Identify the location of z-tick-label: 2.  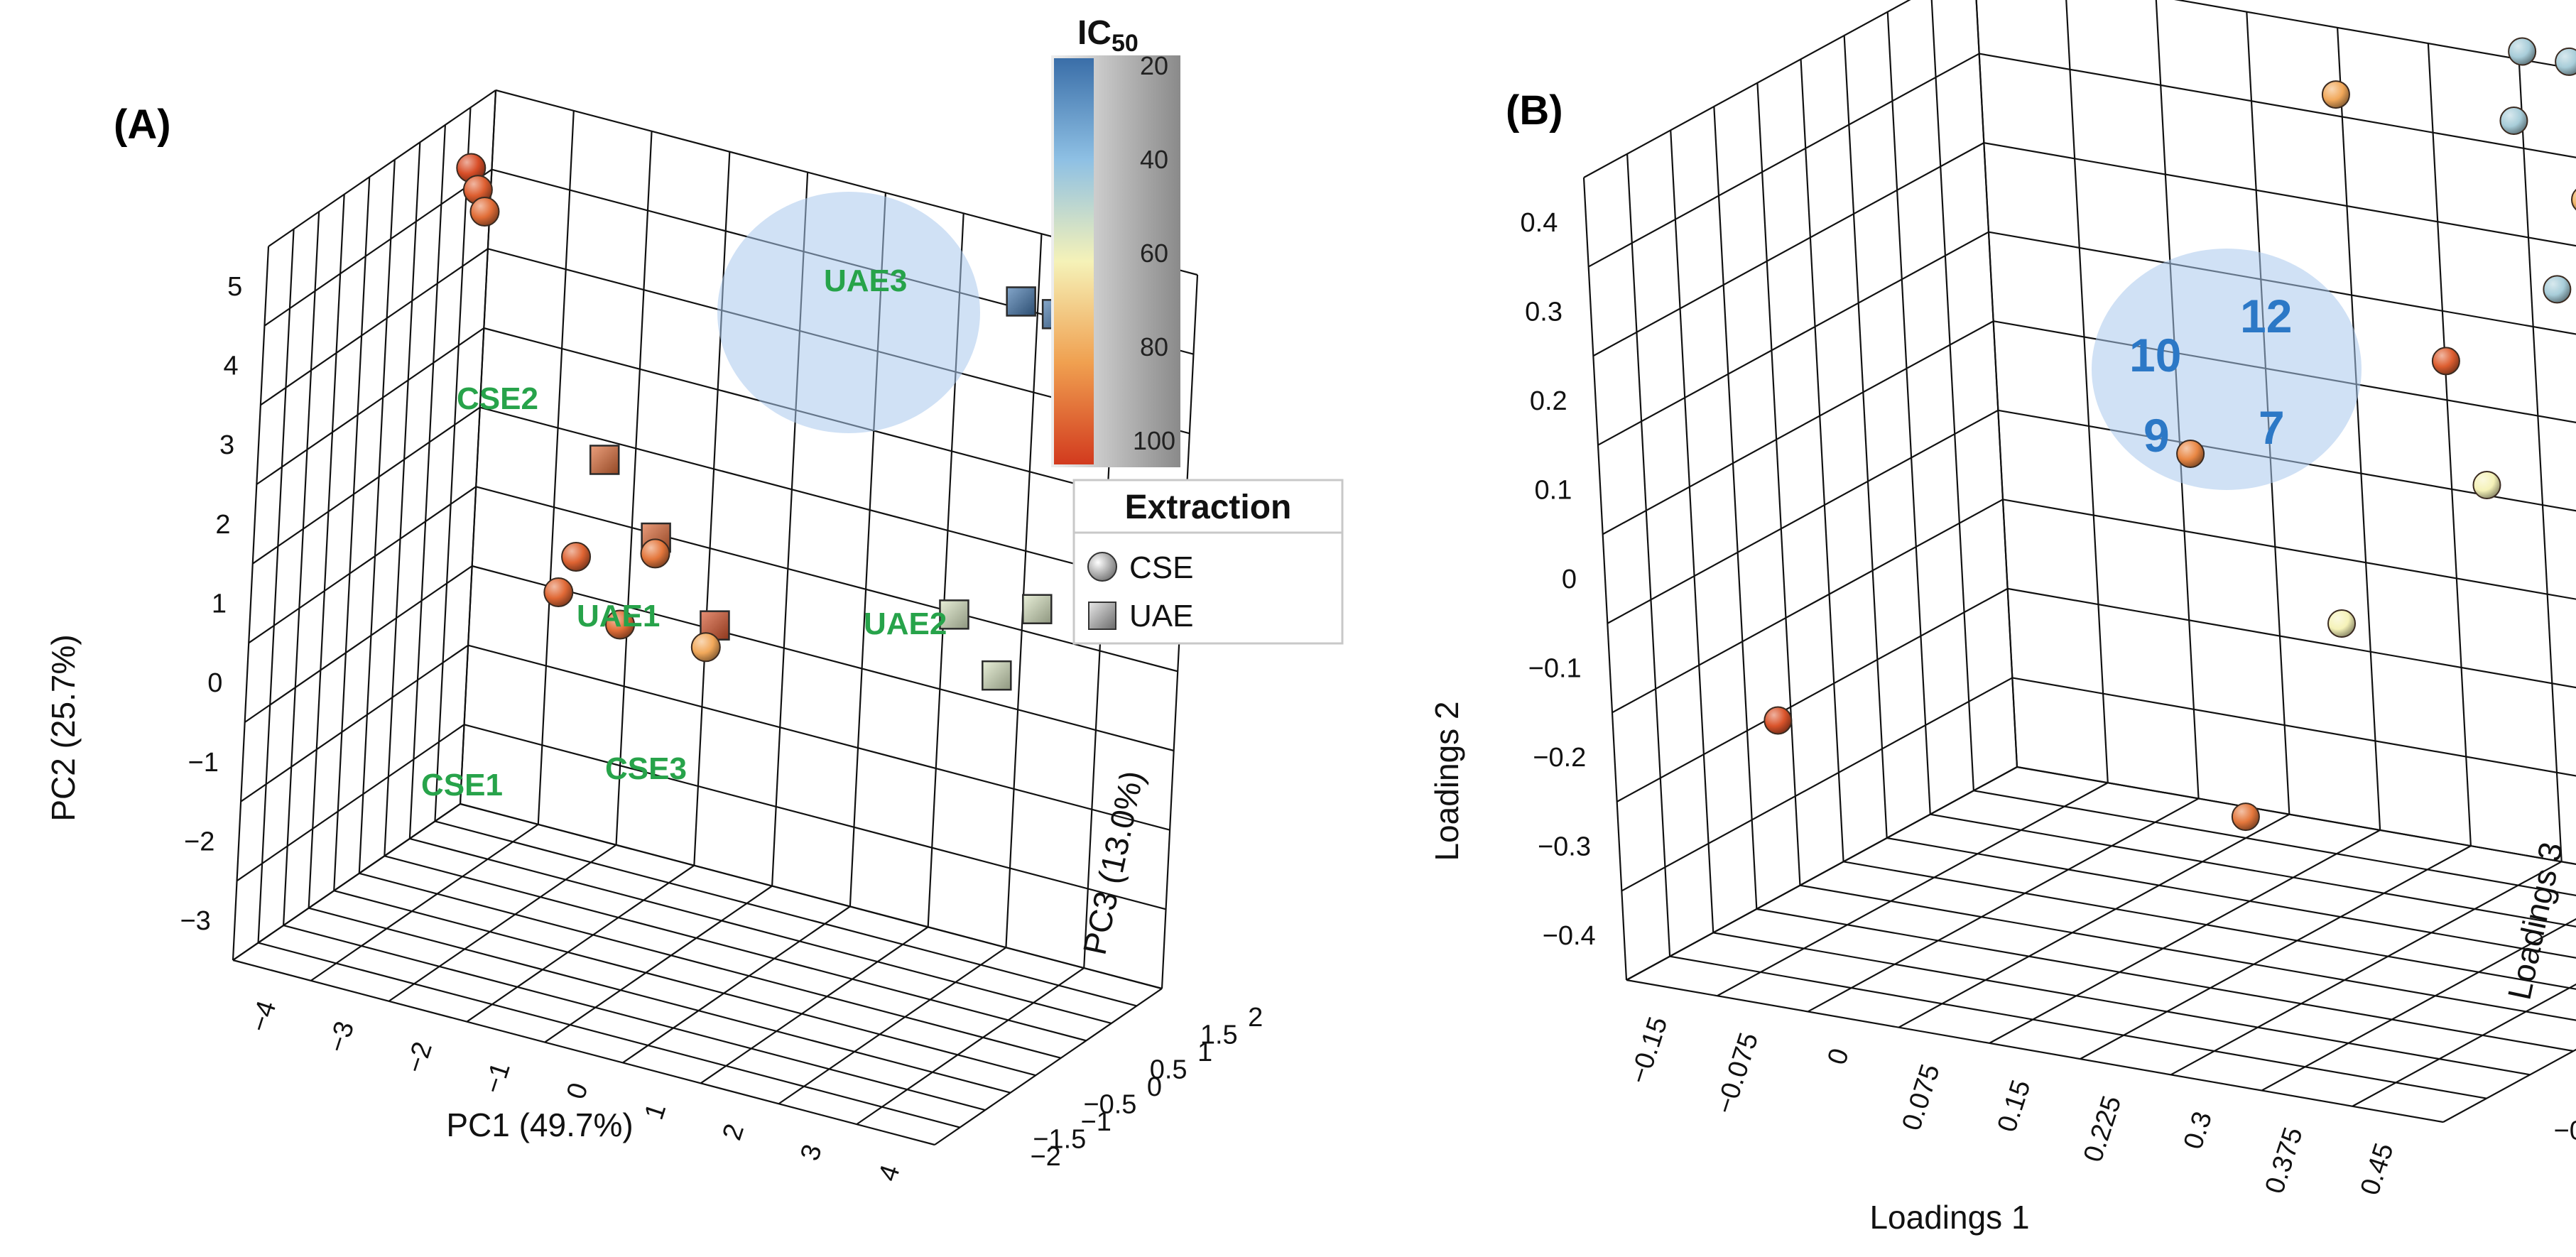
(1255, 1018).